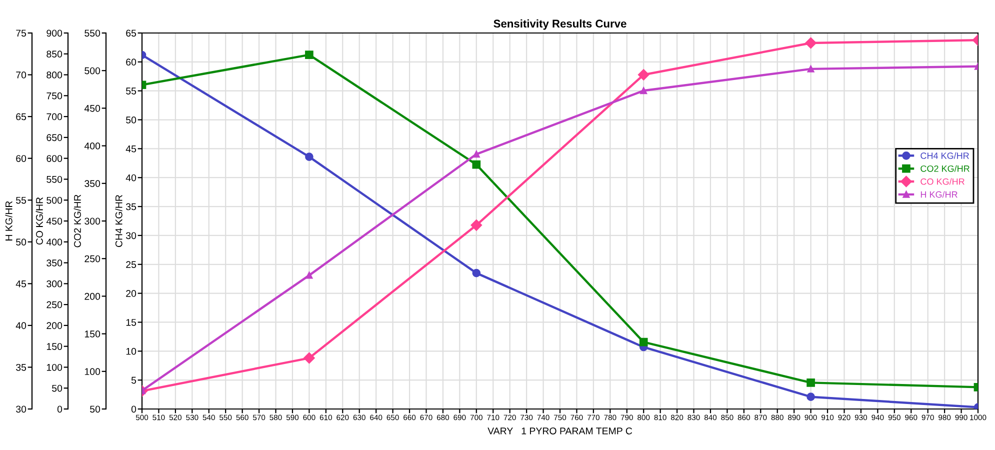 Image resolution: width=995 pixels, height=450 pixels. Describe the element at coordinates (92, 372) in the screenshot. I see `y2-tick-label: 100` at that location.